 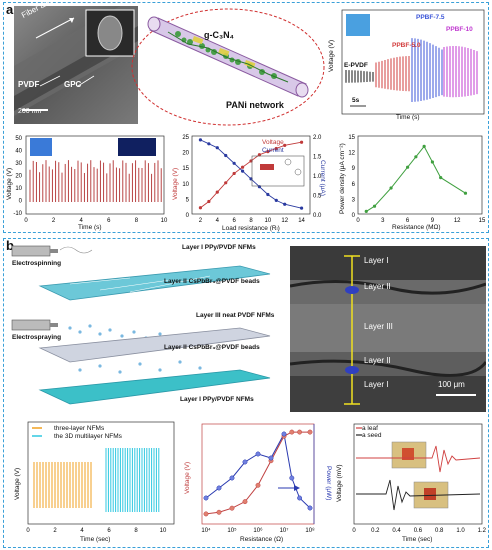 What do you see at coordinates (82, 221) in the screenshot?
I see `vt-xtick: 4` at bounding box center [82, 221].